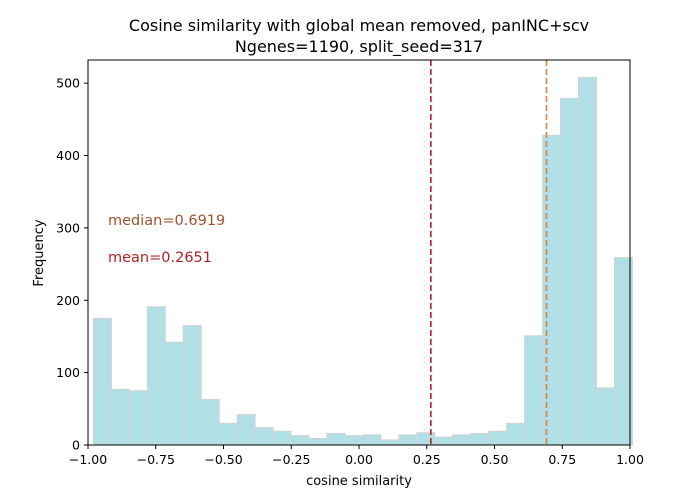  I want to click on y-tick-label: 300, so click(68, 227).